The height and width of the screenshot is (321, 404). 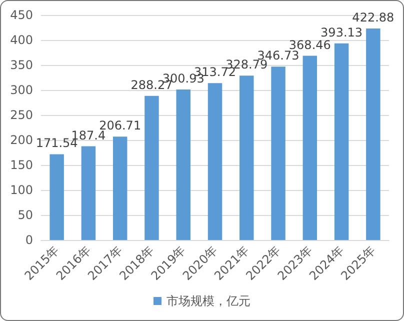 I want to click on data-label: 368.46, so click(x=309, y=45).